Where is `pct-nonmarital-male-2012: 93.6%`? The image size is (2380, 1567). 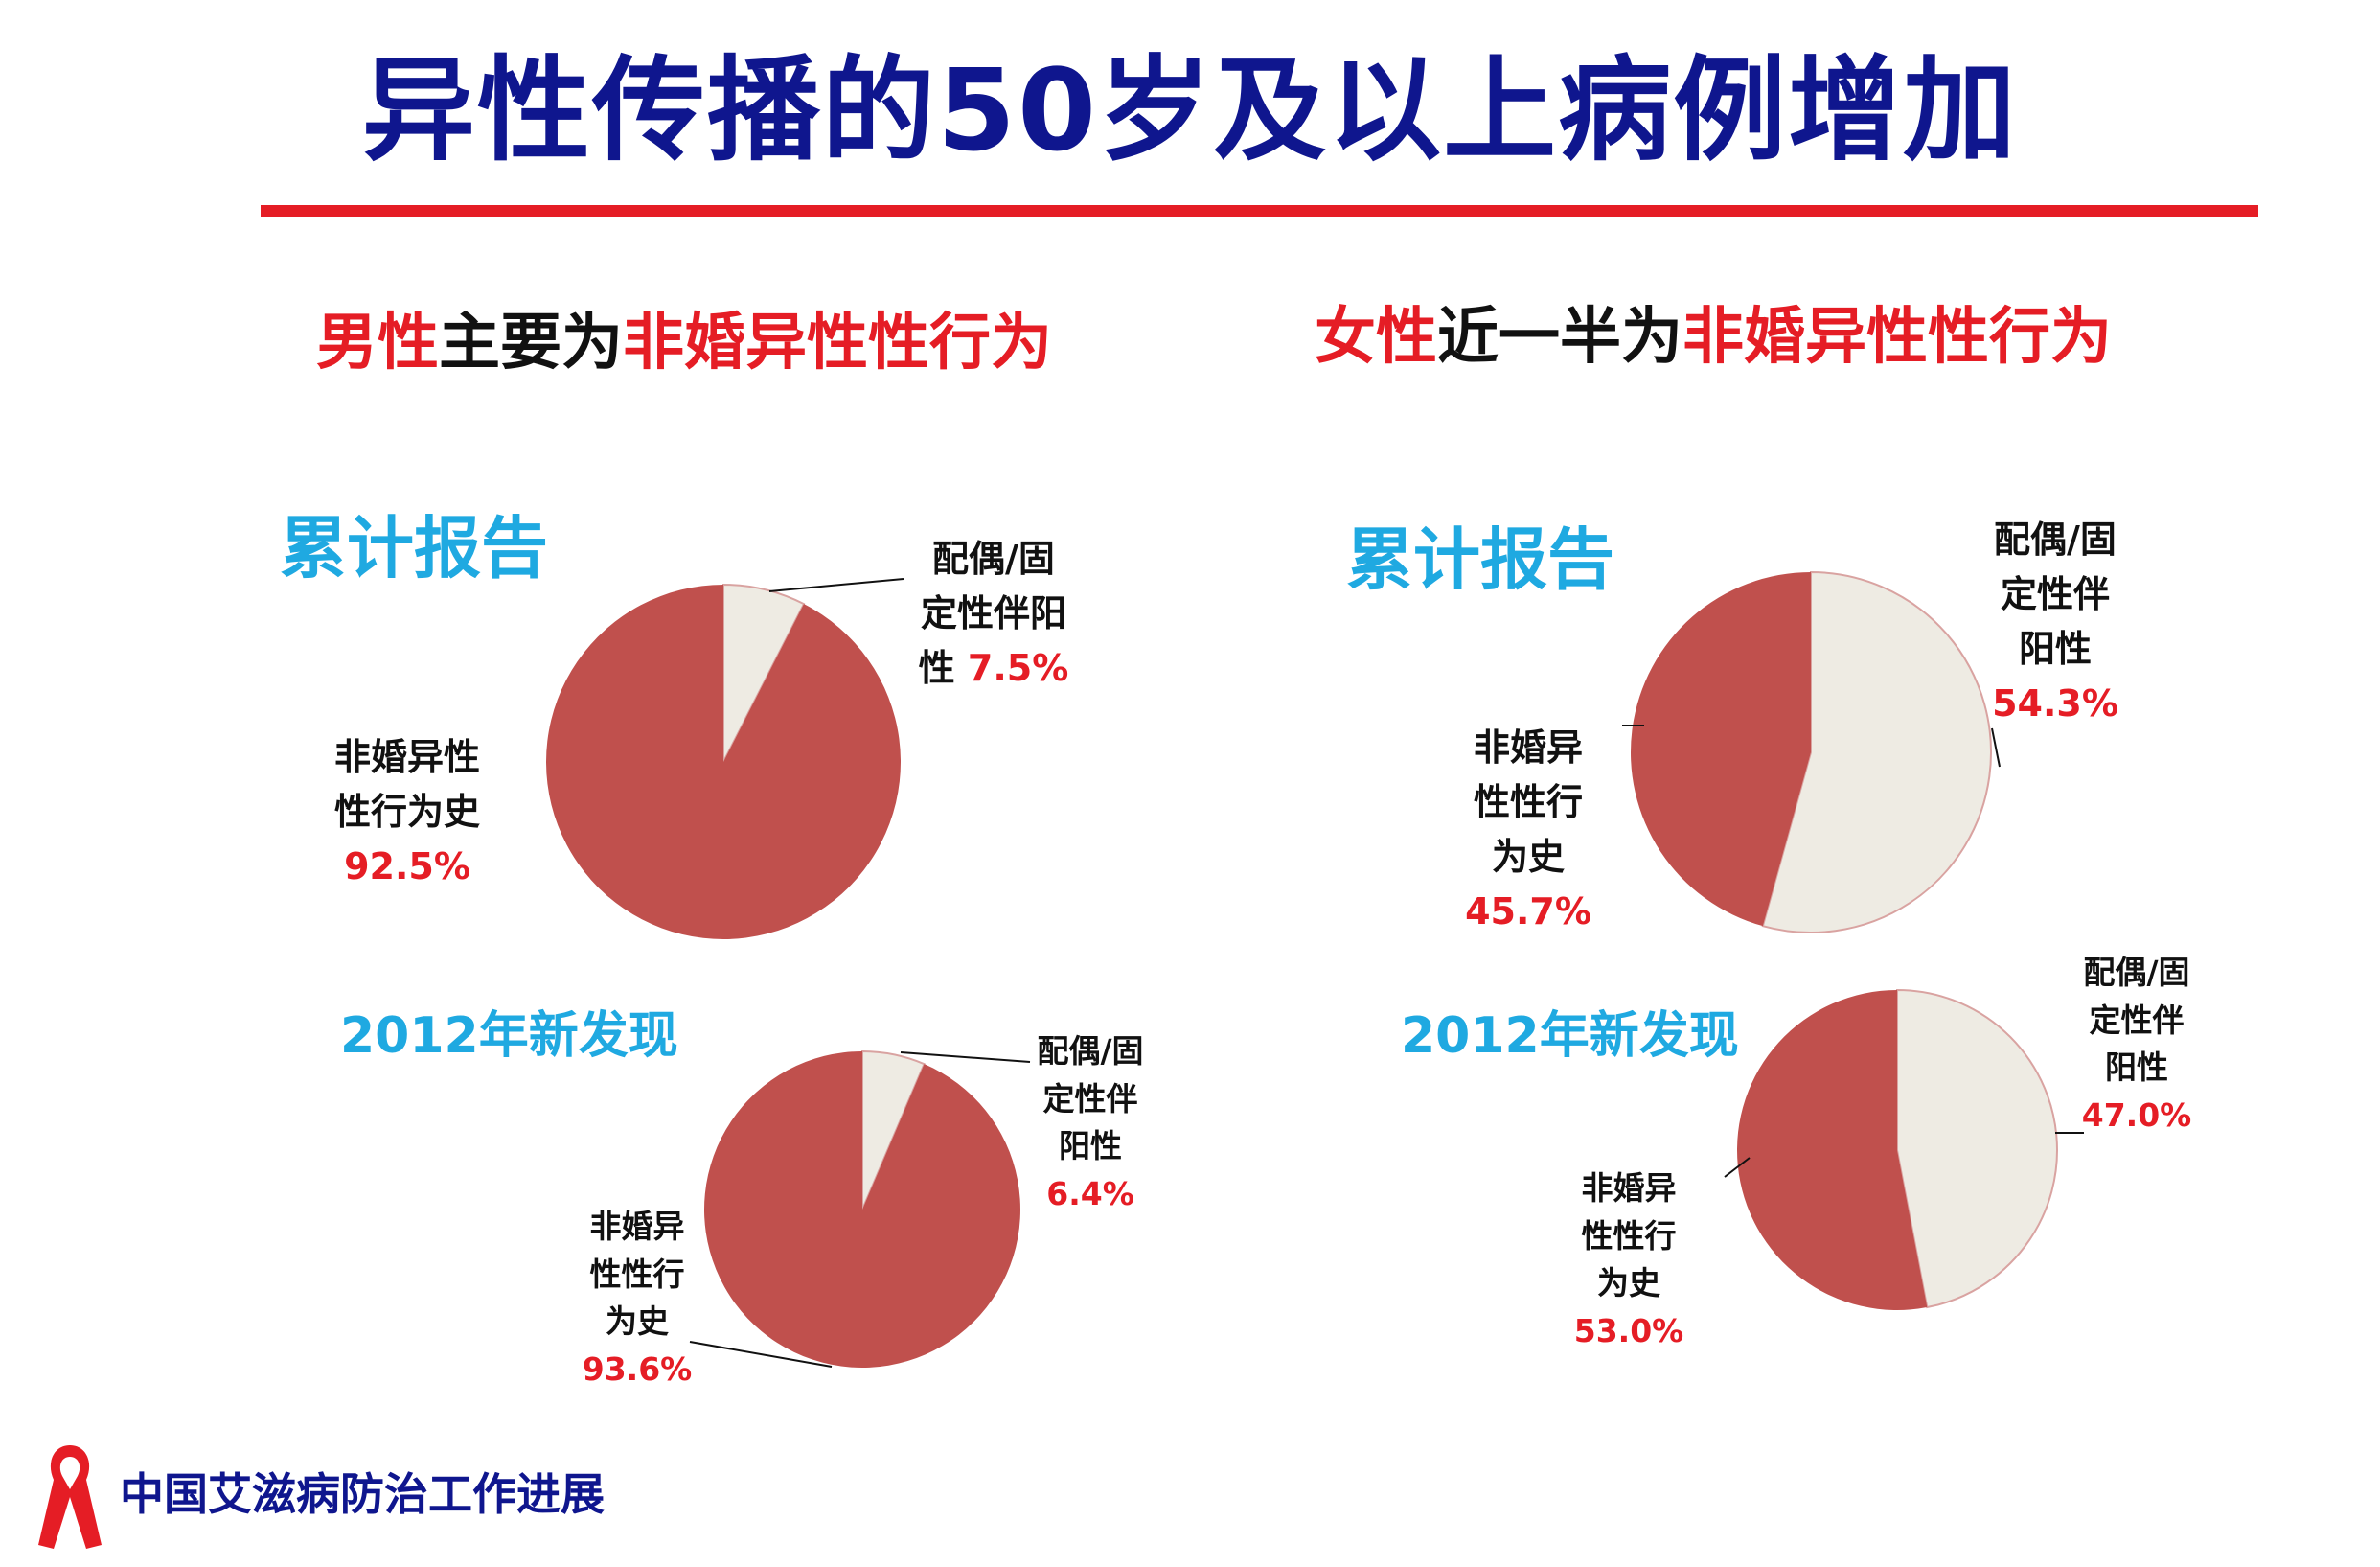 pct-nonmarital-male-2012: 93.6% is located at coordinates (637, 1368).